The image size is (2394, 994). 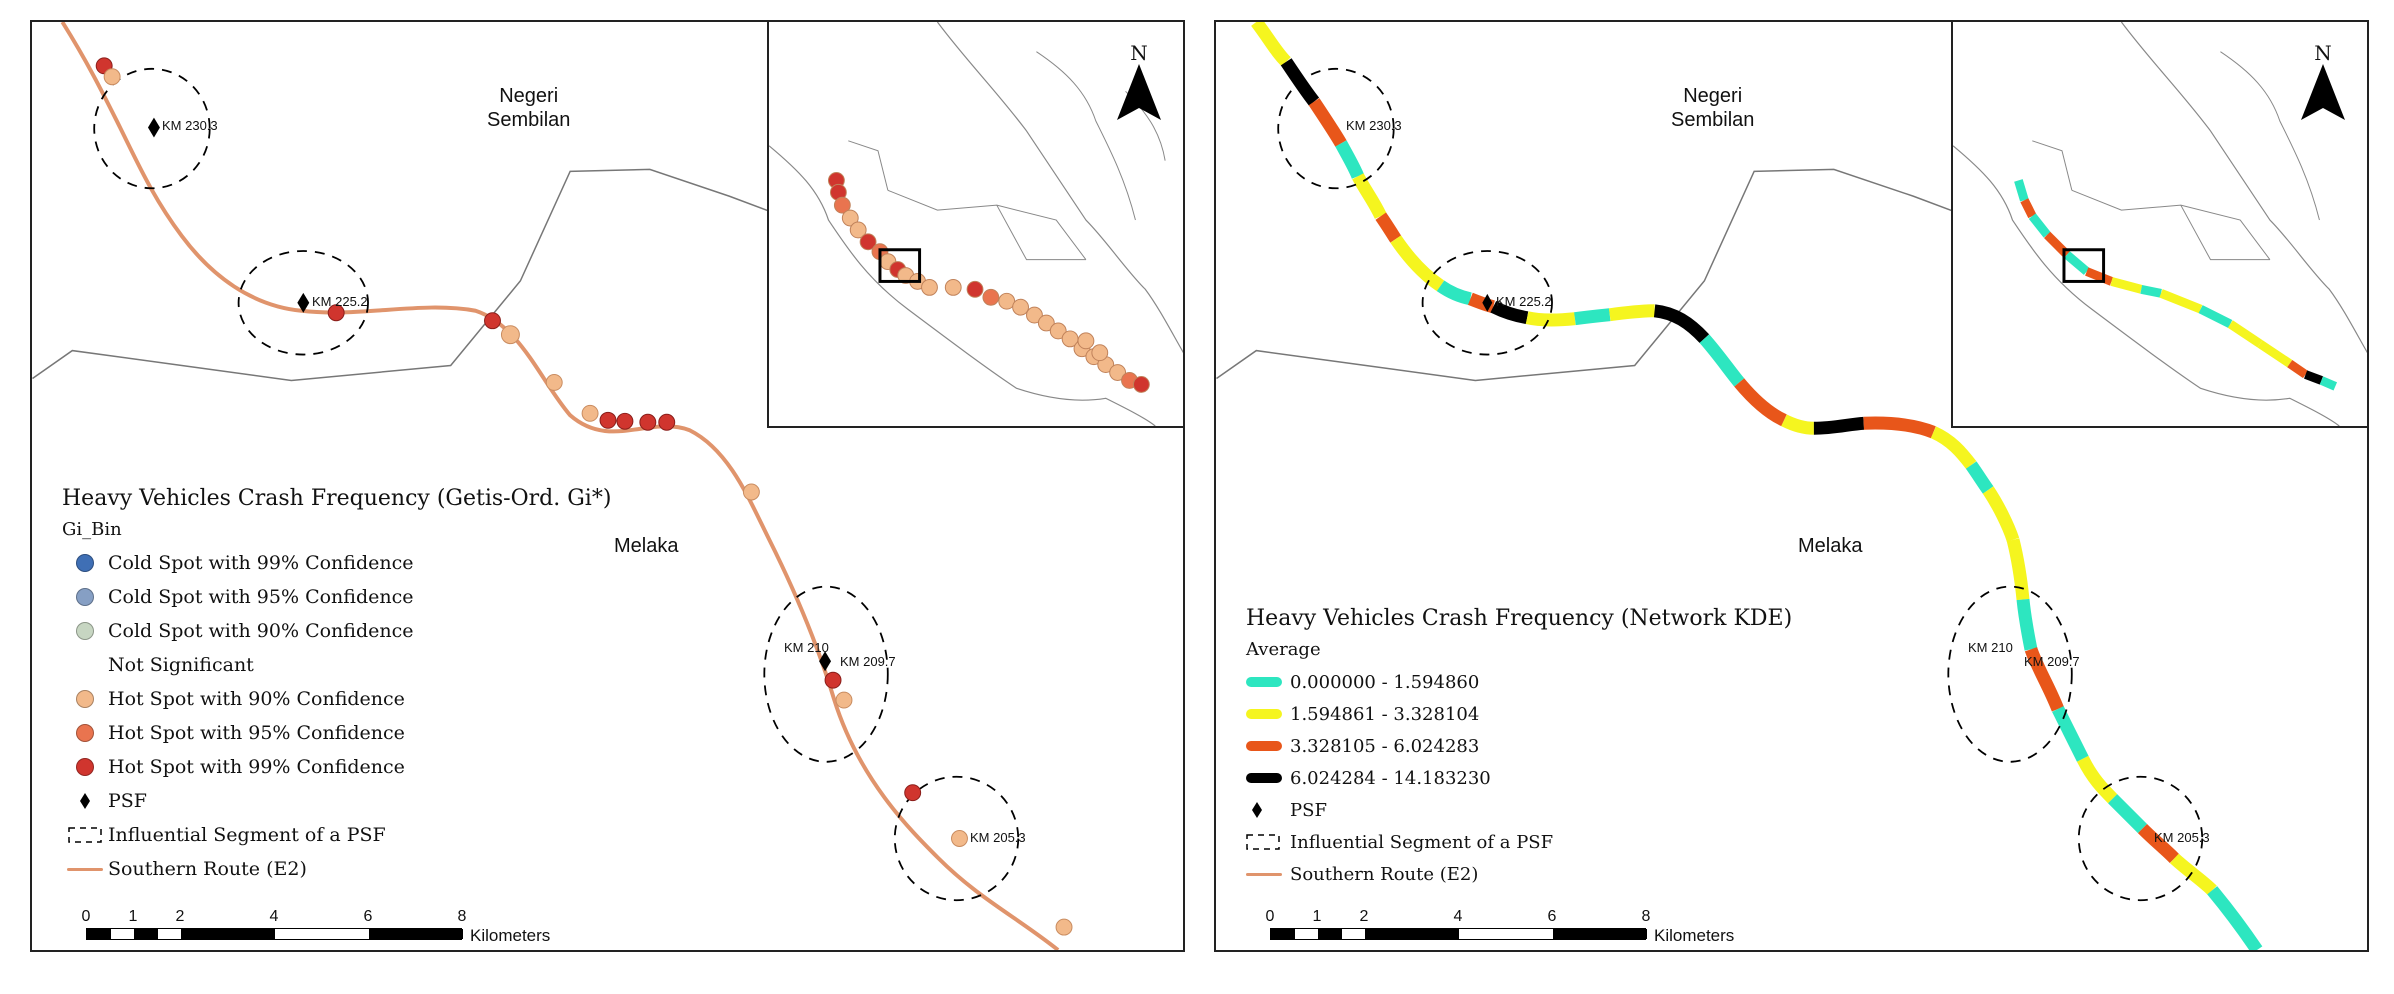 I want to click on legend-label: 0.000000 - 1.594860, so click(x=1385, y=682).